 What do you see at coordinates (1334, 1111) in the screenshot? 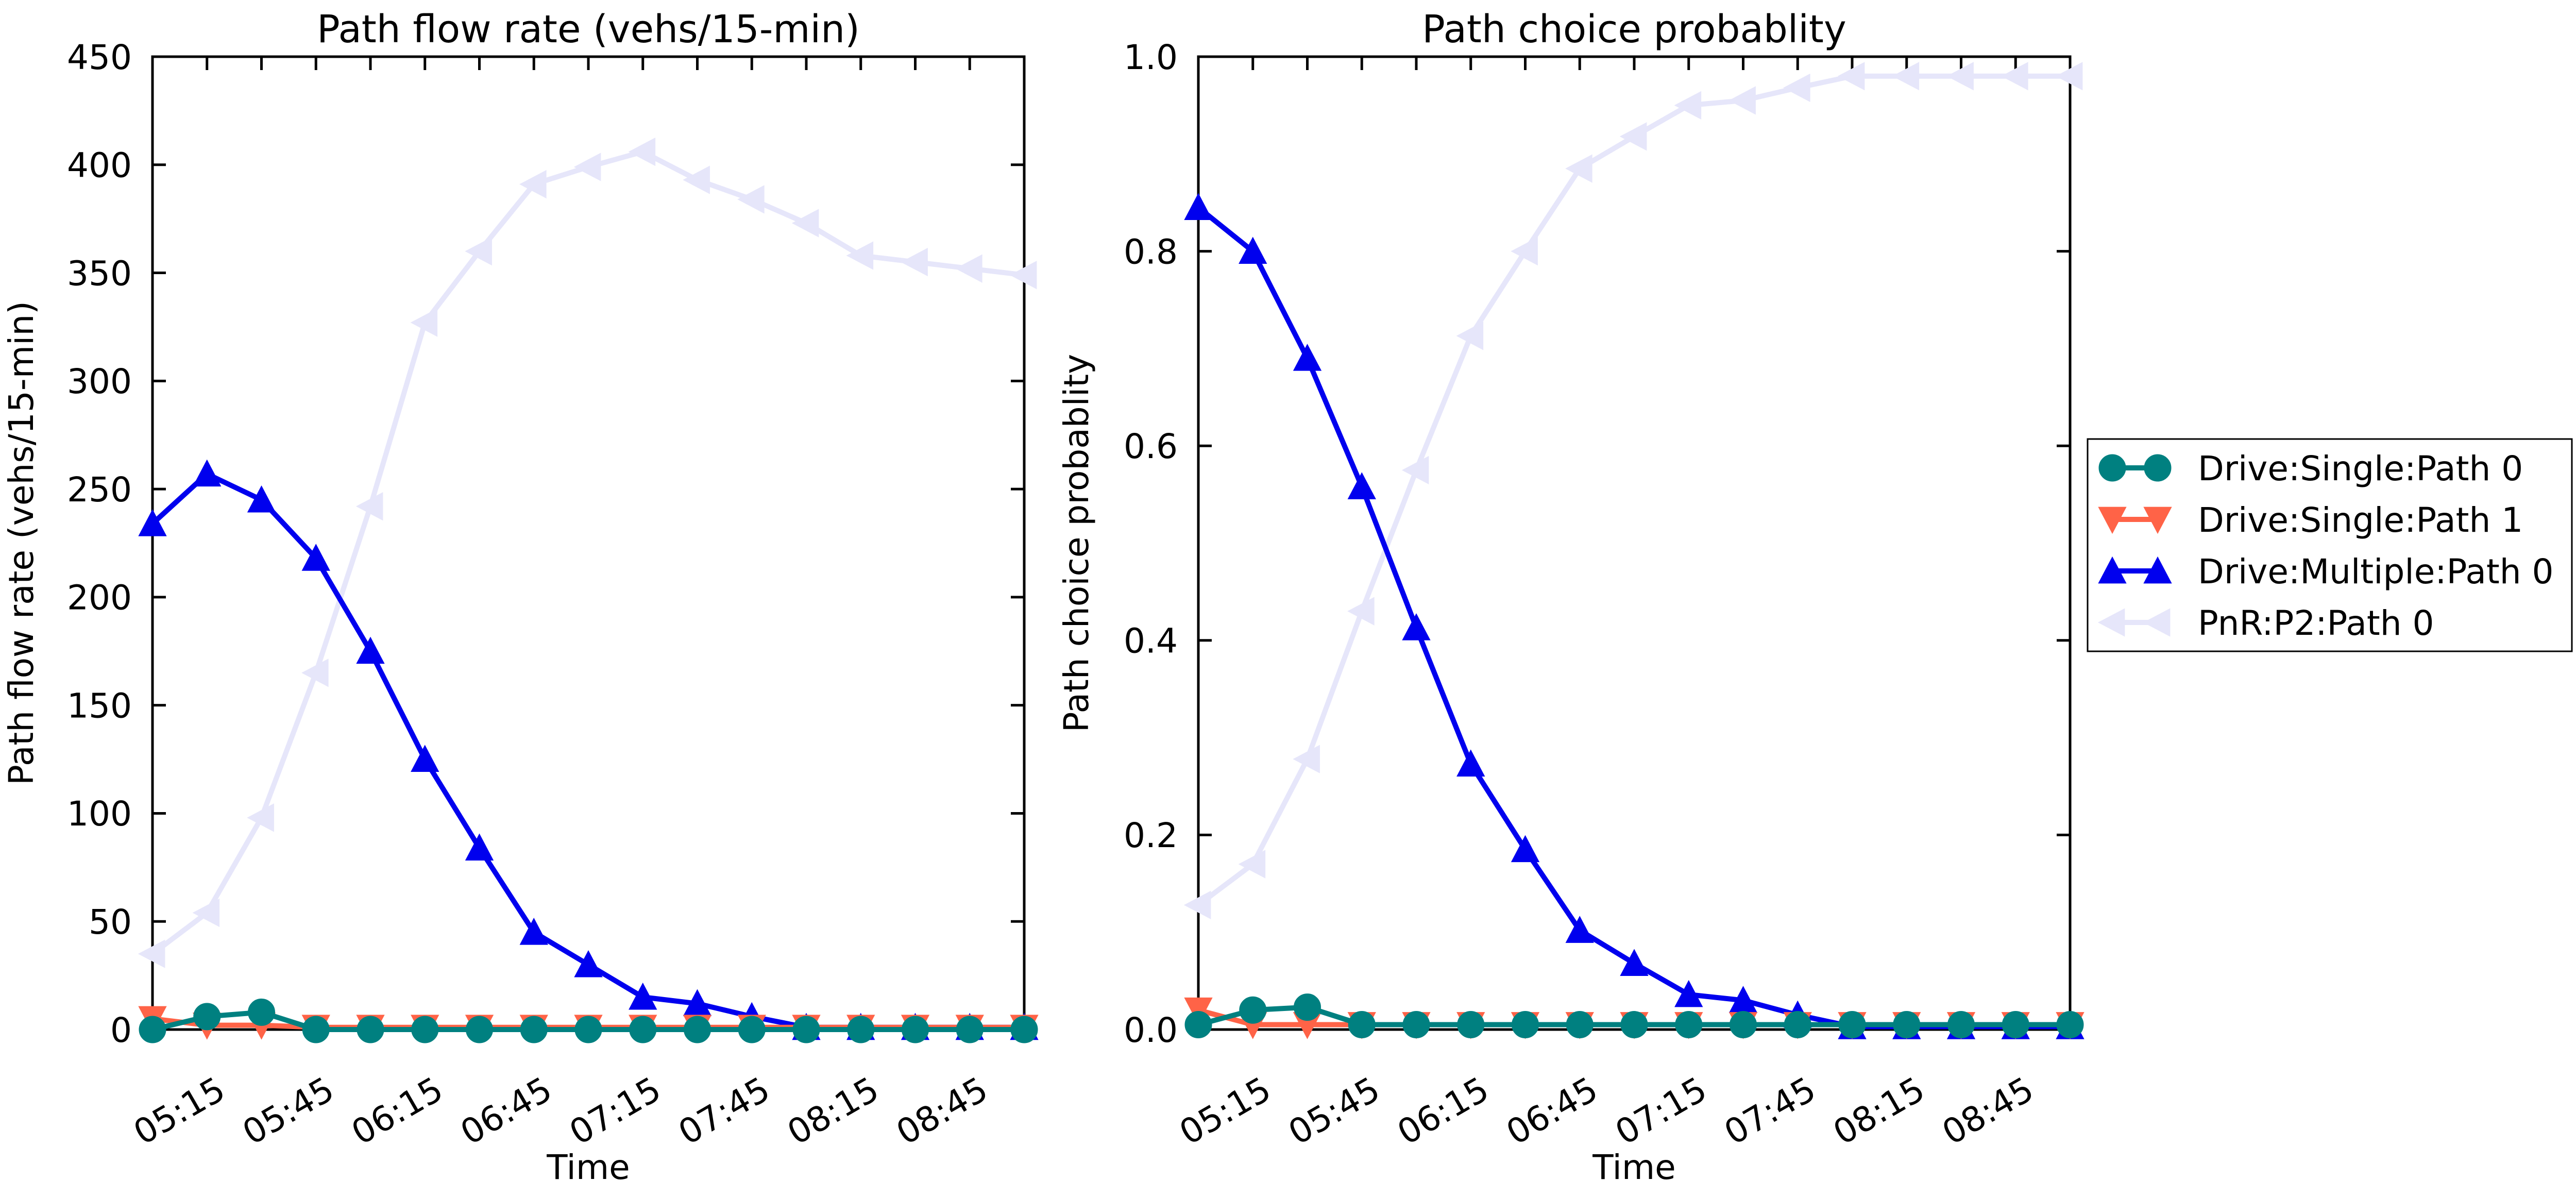
I see `x-tick-label: 05:45` at bounding box center [1334, 1111].